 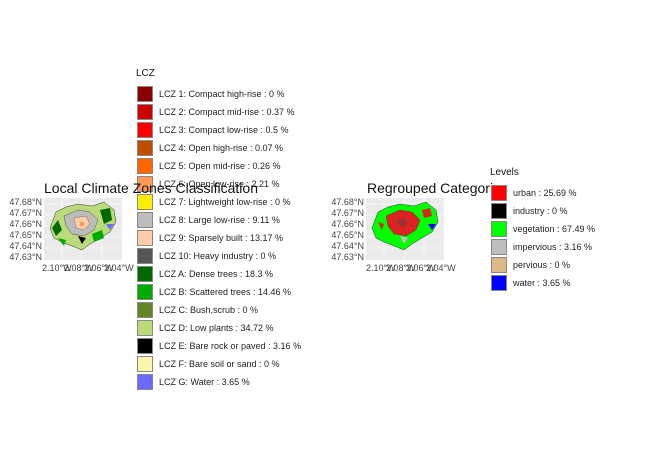 I want to click on legend-item: LCZ E: Bare rock or paved : 3.16 %, so click(x=219, y=346).